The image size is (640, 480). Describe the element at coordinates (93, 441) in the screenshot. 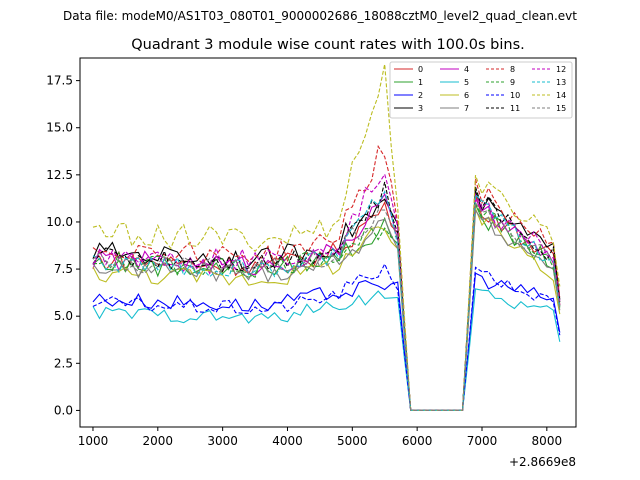

I see `x-tick-label: 1000` at that location.